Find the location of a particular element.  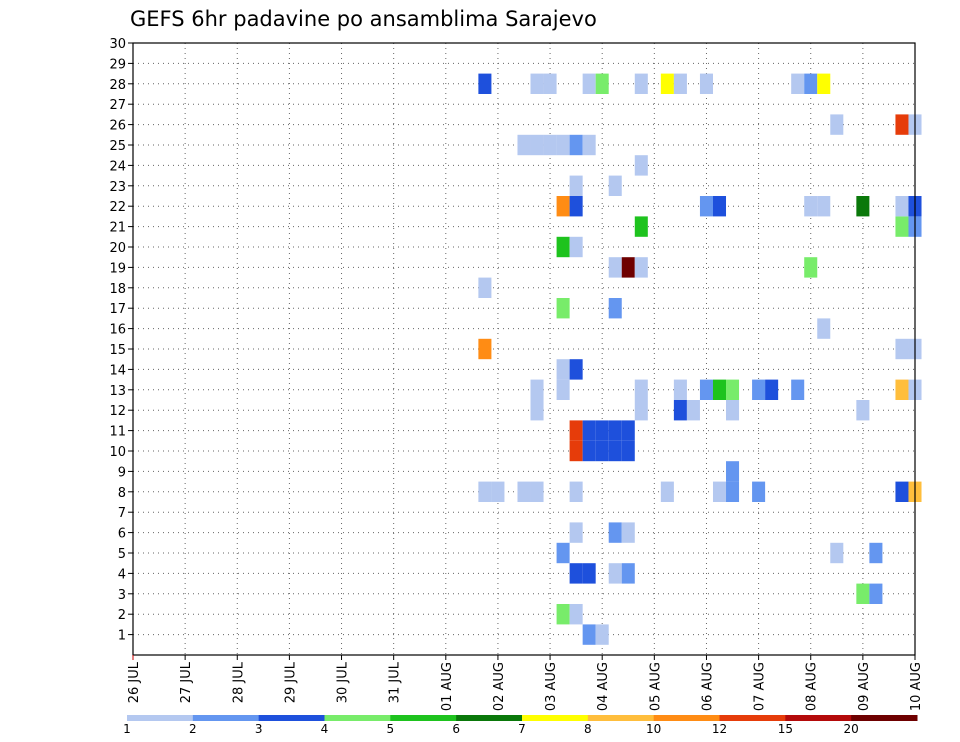

x-tick-label: 08 AUG is located at coordinates (812, 686).